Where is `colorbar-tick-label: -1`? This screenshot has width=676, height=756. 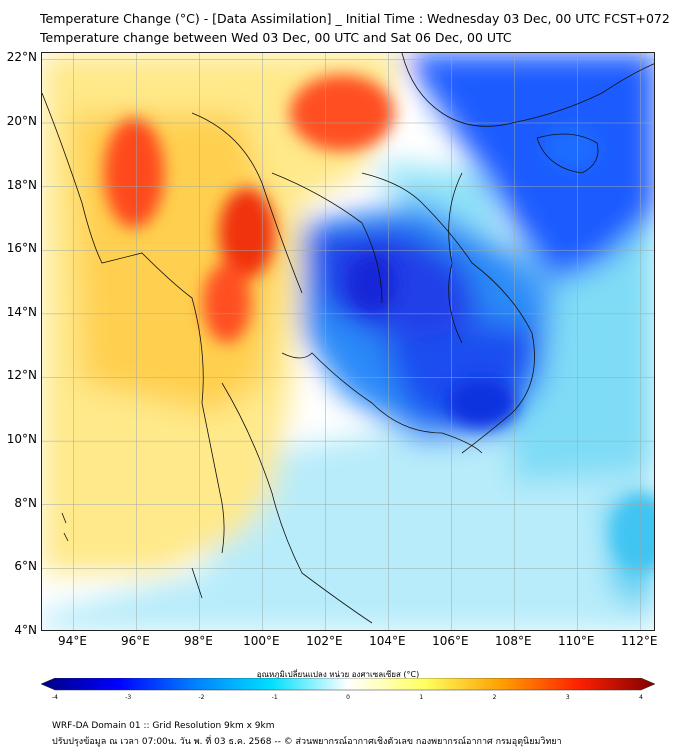
colorbar-tick-label: -1 is located at coordinates (274, 697).